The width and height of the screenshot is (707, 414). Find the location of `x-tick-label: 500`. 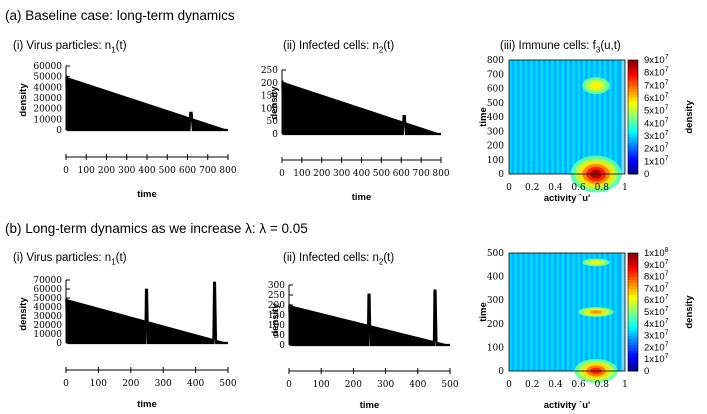

x-tick-label: 500 is located at coordinates (227, 384).